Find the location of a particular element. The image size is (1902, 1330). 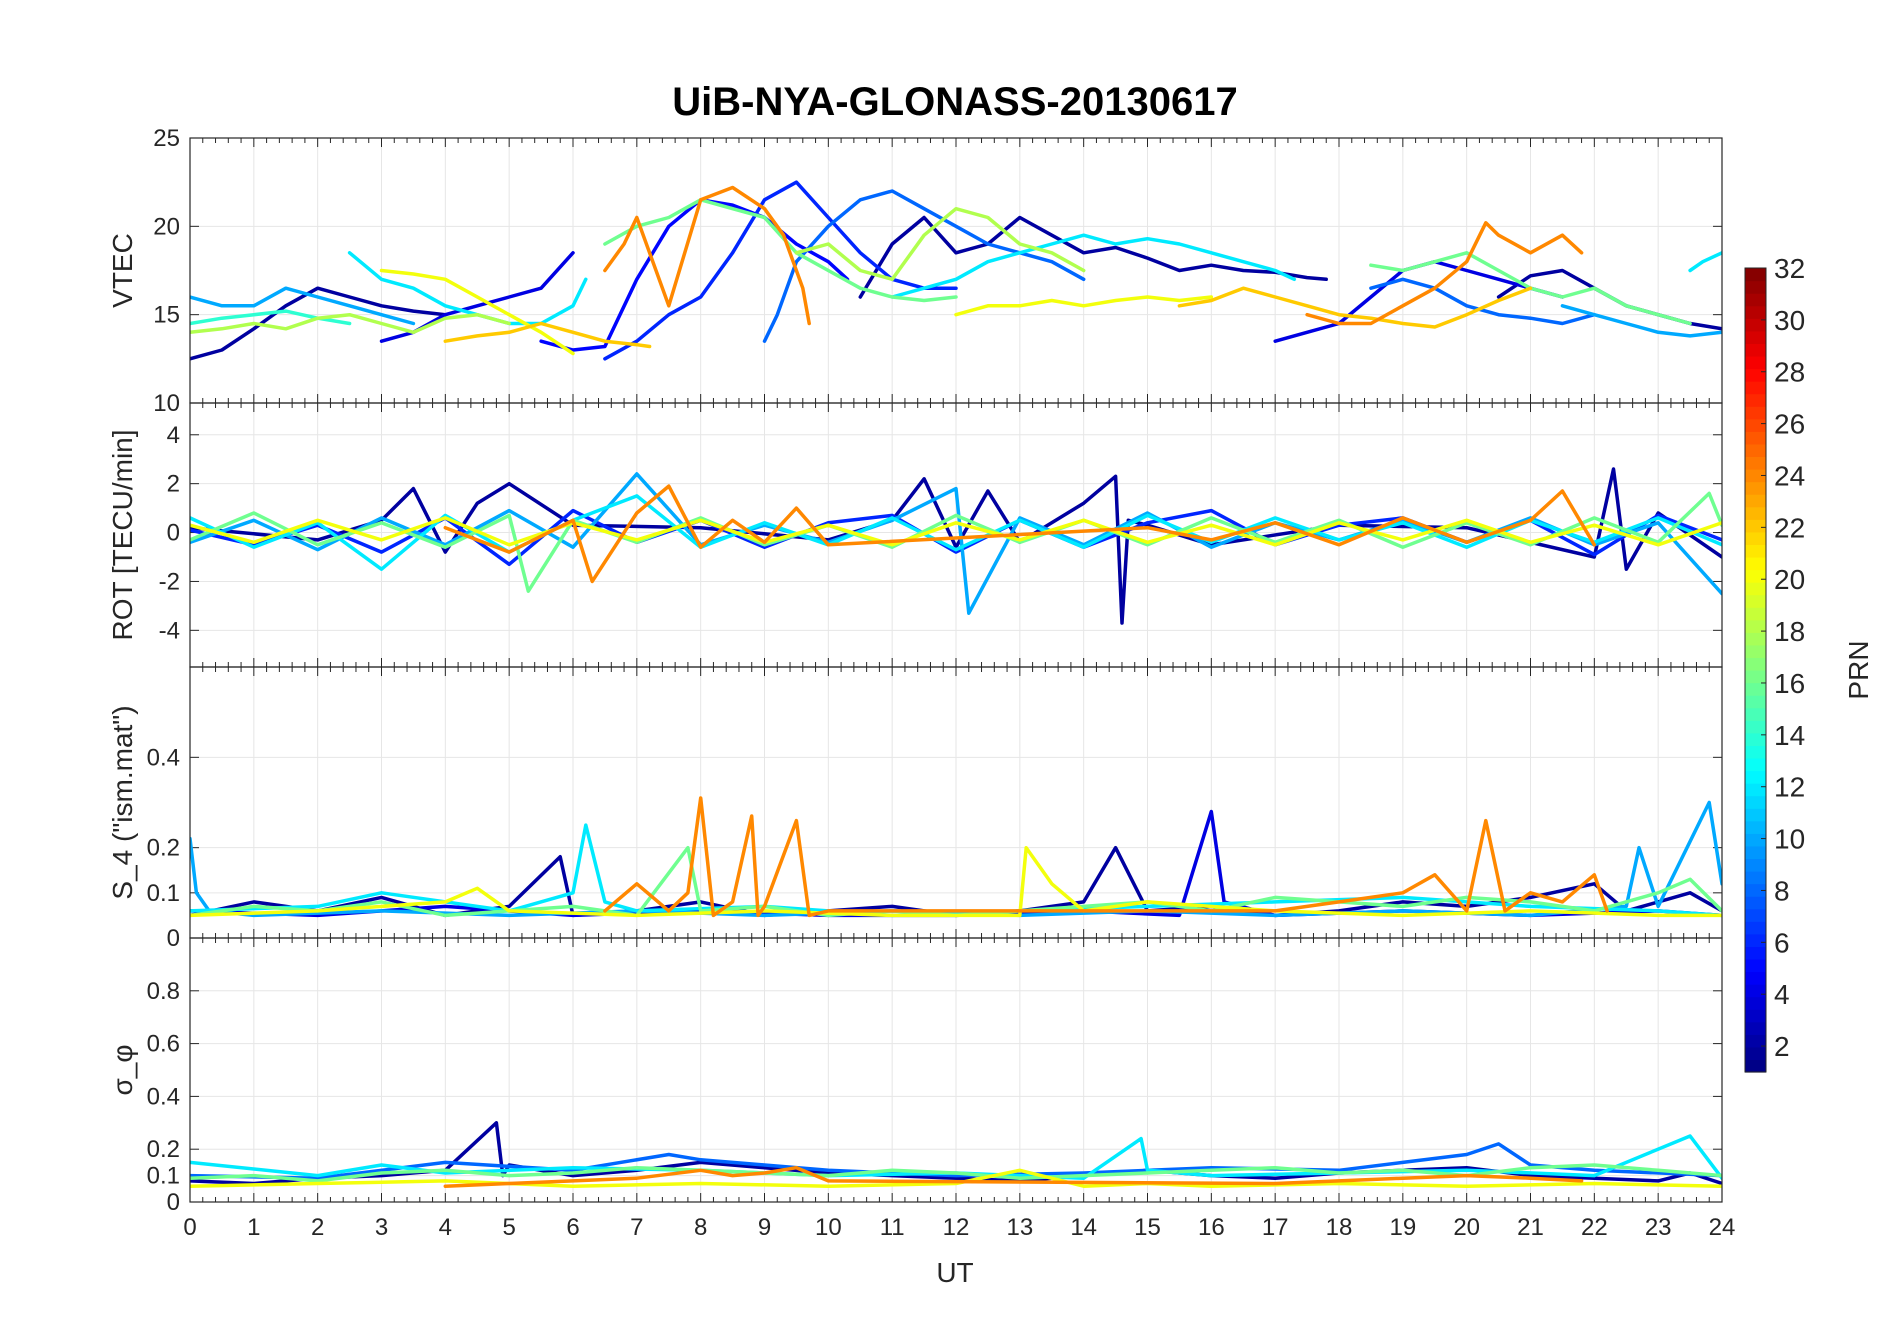

y-tick-label: 0.2 is located at coordinates (163, 1149).